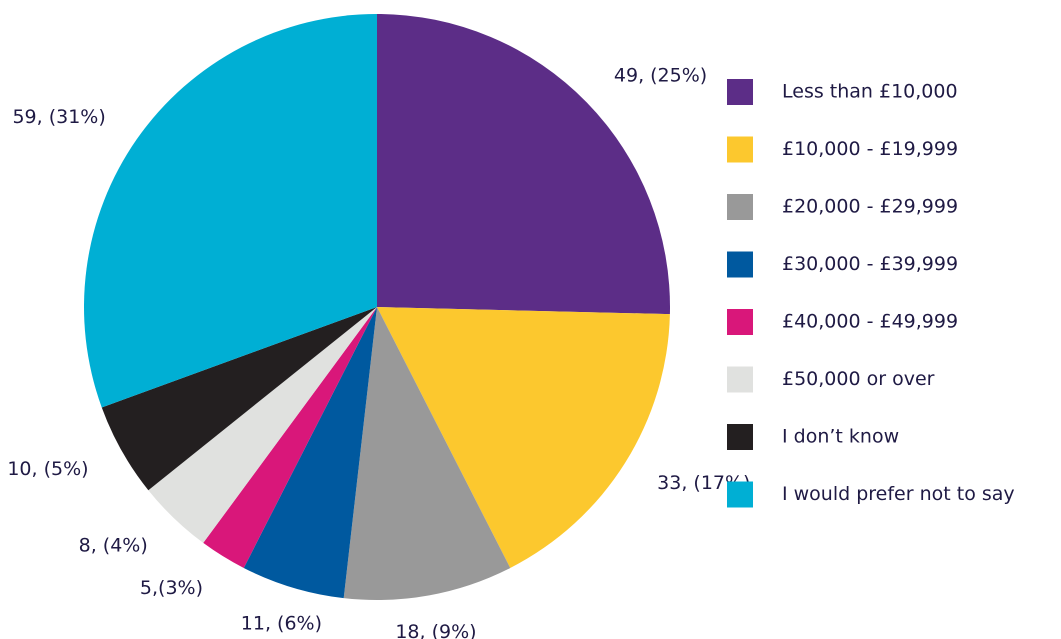 The width and height of the screenshot is (1061, 639). What do you see at coordinates (858, 379) in the screenshot?
I see `legend-label: £50,000 or over` at bounding box center [858, 379].